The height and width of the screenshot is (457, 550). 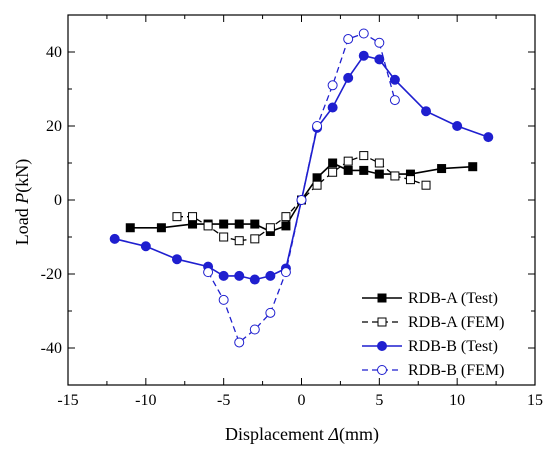 What do you see at coordinates (276, 434) in the screenshot?
I see `x-axis-label-main: Displacement` at bounding box center [276, 434].